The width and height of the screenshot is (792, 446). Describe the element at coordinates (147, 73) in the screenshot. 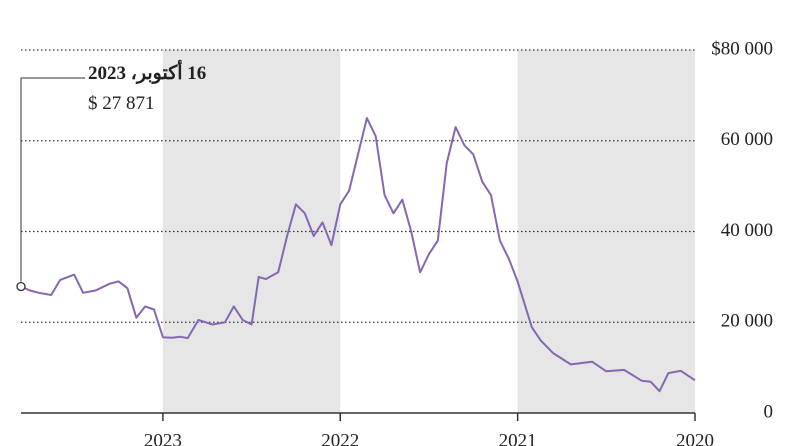

I see `annotation-date: 16 أكتوبر، 2023` at that location.